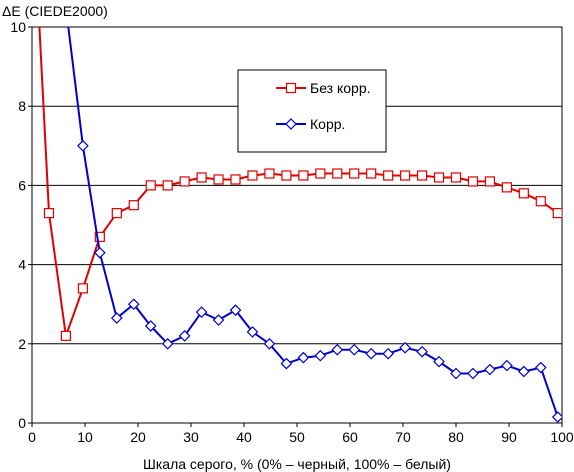 The height and width of the screenshot is (472, 574). Describe the element at coordinates (22, 344) in the screenshot. I see `y-tick-label: 2` at that location.